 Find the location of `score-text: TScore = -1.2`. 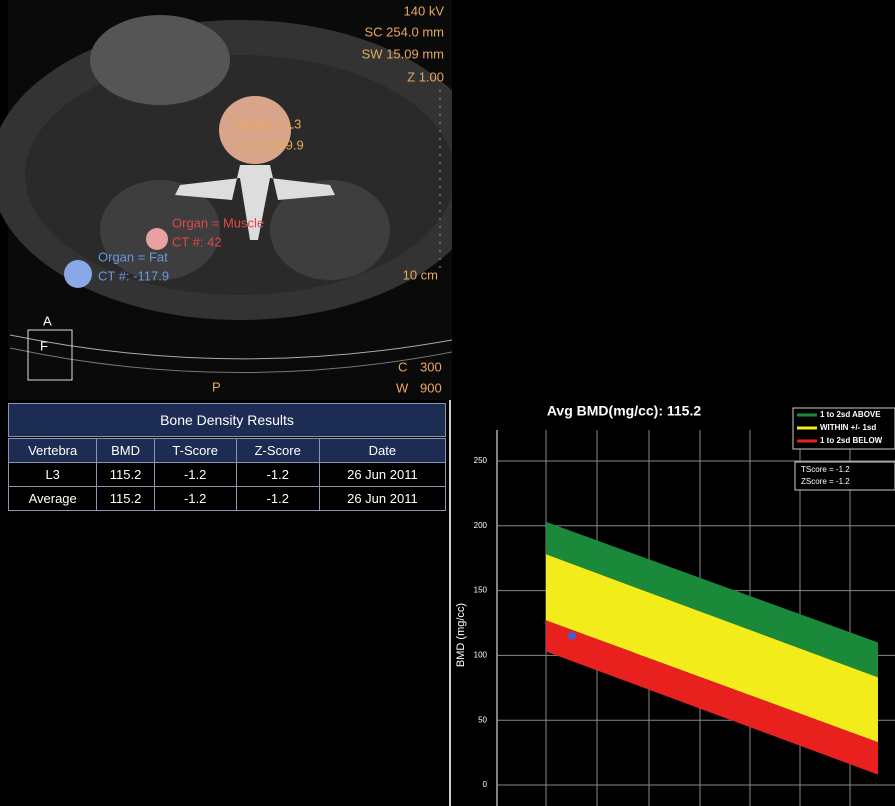

score-text: TScore = -1.2 is located at coordinates (825, 469).